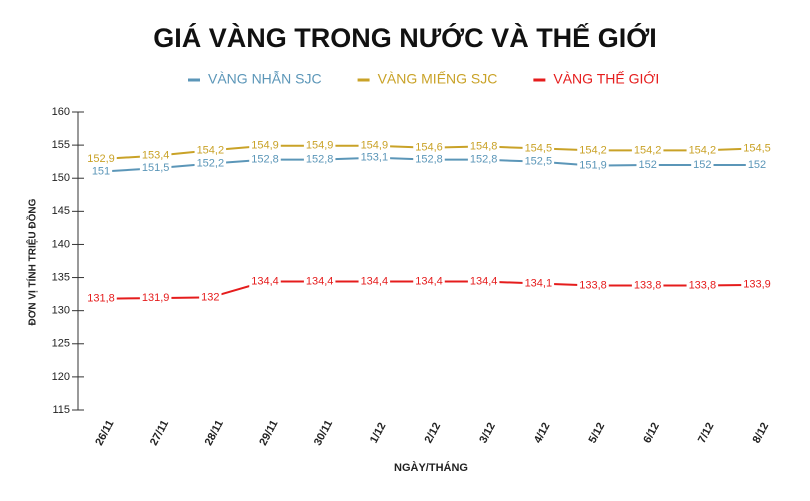 This screenshot has width=810, height=501. I want to click on value-label: 154,8, so click(484, 146).